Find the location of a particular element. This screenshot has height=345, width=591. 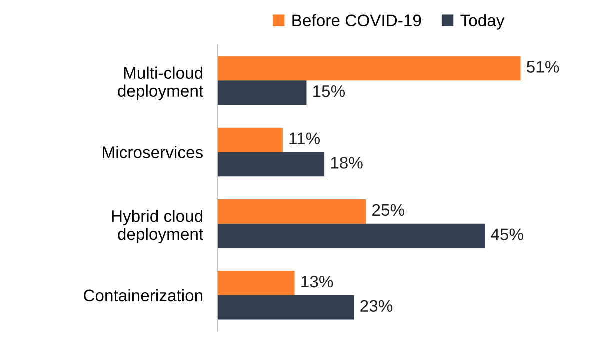

data-label: 51% is located at coordinates (543, 67).